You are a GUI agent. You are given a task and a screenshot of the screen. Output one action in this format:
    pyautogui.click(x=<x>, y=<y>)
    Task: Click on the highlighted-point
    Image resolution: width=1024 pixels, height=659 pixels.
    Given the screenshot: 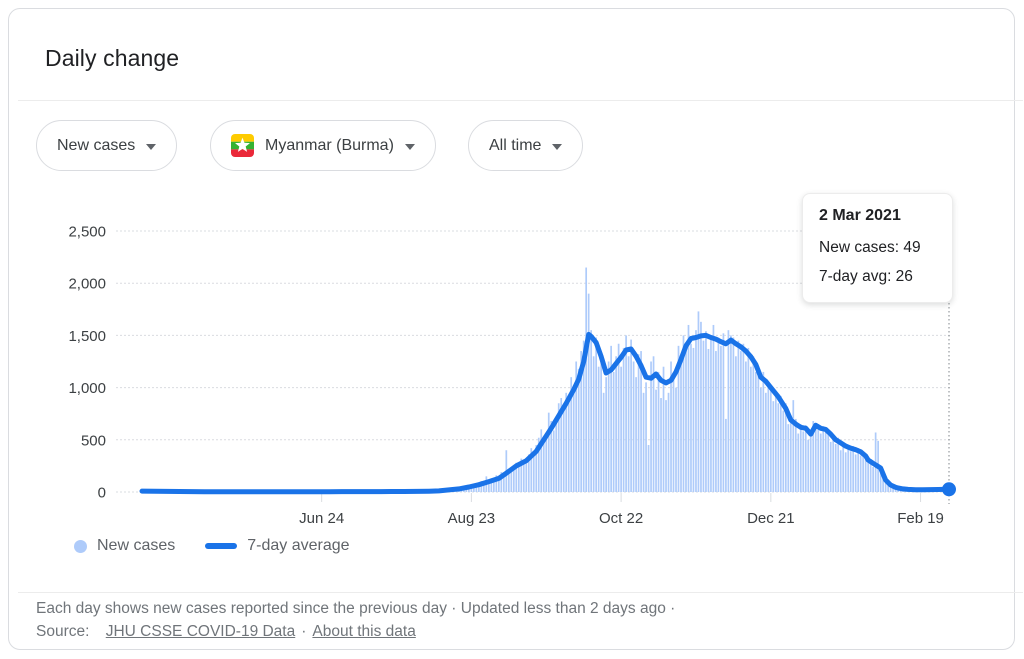 What is the action you would take?
    pyautogui.click(x=949, y=489)
    